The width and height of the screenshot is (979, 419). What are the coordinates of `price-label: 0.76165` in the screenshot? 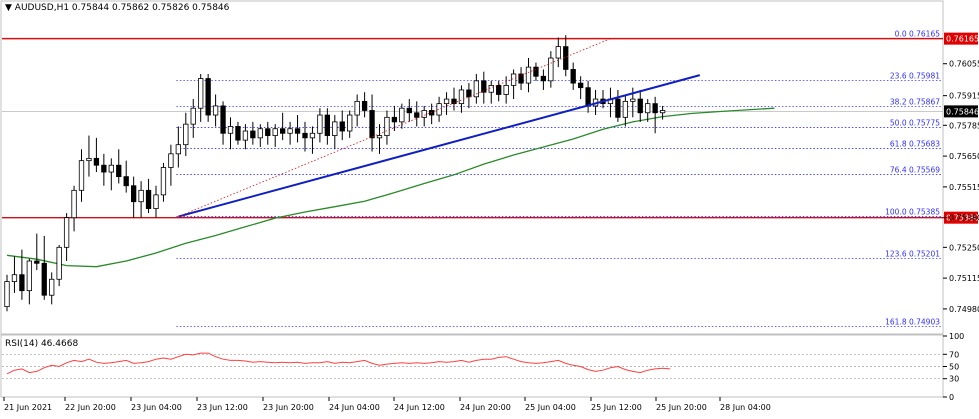 It's located at (962, 39).